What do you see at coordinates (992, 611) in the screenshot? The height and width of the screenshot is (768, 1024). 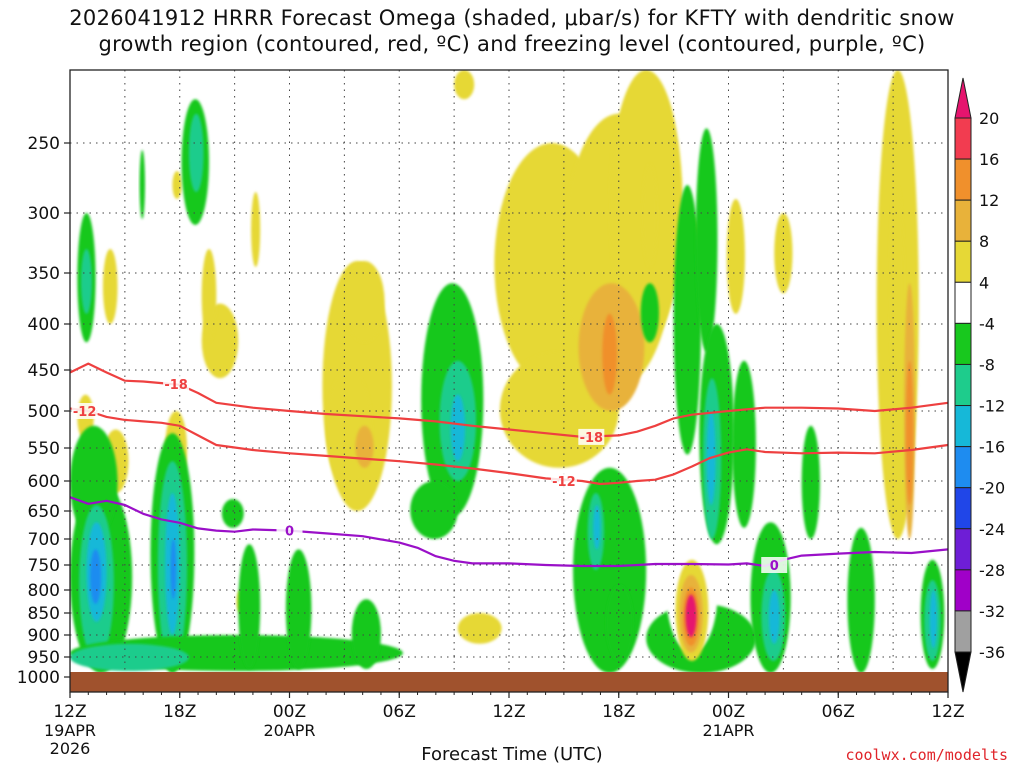 I see `colorbar-label-12: -32` at bounding box center [992, 611].